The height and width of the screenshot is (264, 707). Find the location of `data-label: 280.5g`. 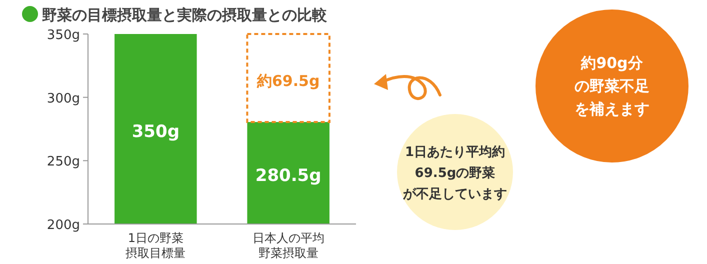

data-label: 280.5g is located at coordinates (288, 176).